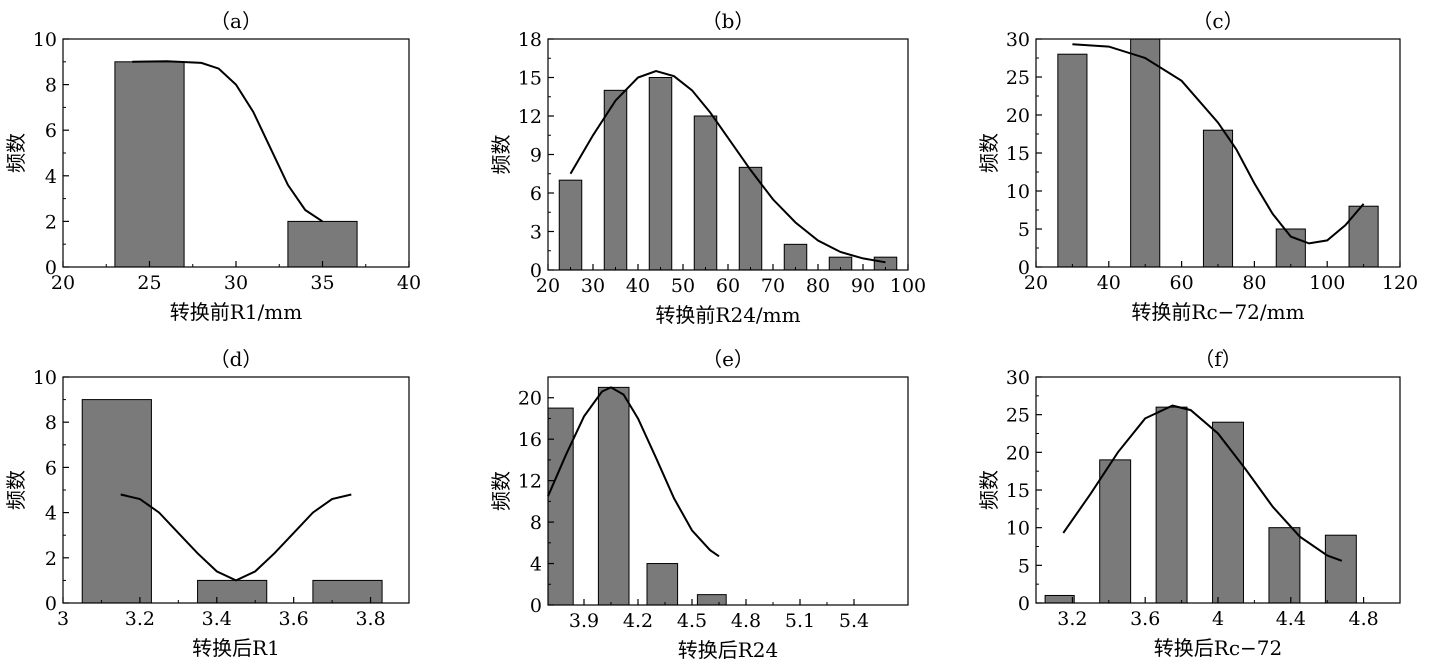  Describe the element at coordinates (530, 440) in the screenshot. I see `y-tick-label: 16` at that location.